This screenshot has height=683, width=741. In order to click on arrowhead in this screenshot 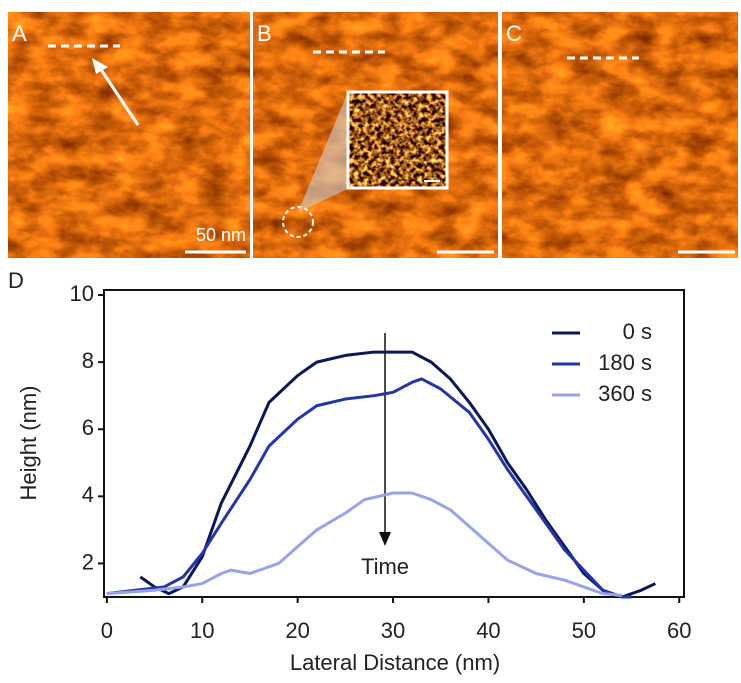, I will do `click(100, 66)`.